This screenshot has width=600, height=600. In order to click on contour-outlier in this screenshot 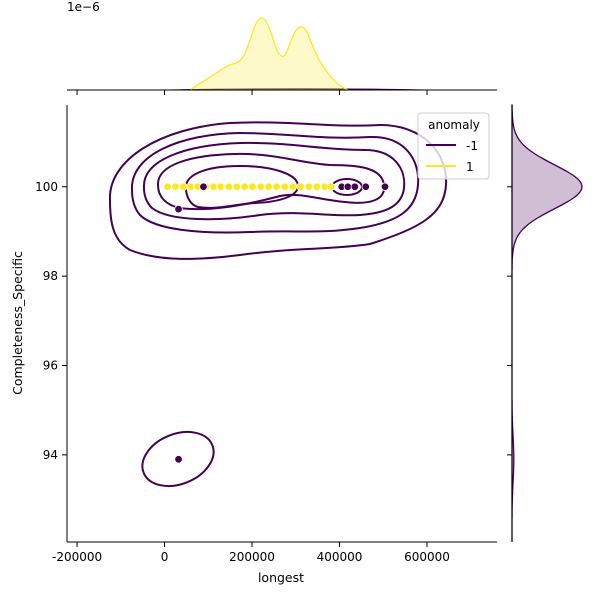, I will do `click(178, 459)`.